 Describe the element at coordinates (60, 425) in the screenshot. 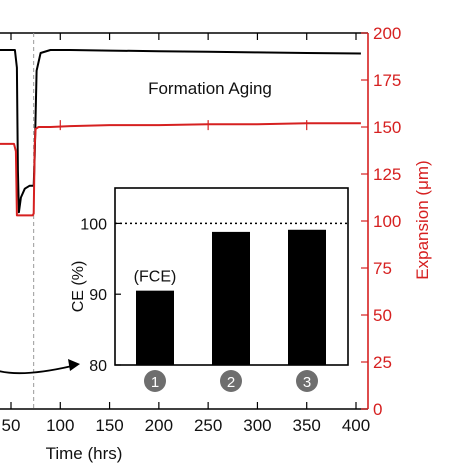

I see `x-tick-label: 100` at that location.